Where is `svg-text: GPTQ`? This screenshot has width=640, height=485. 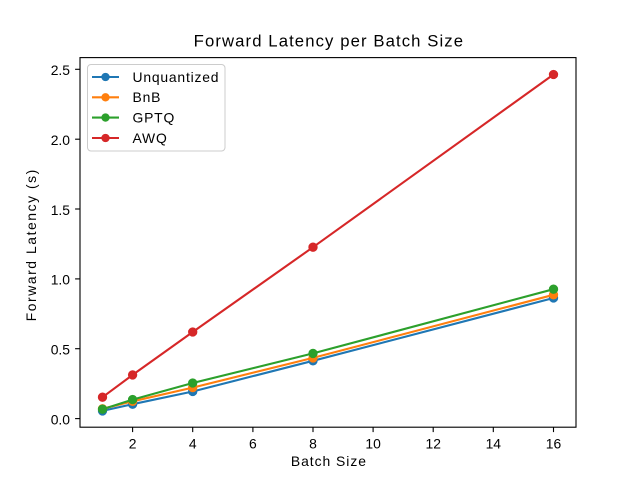
svg-text: GPTQ is located at coordinates (154, 117).